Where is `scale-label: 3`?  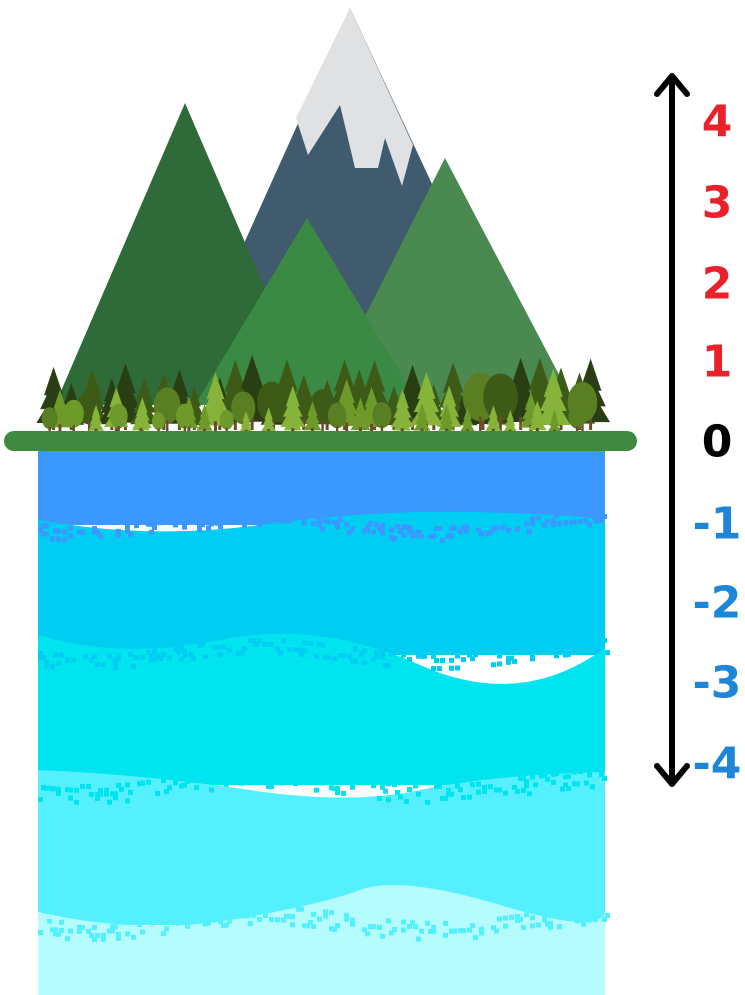
scale-label: 3 is located at coordinates (717, 203).